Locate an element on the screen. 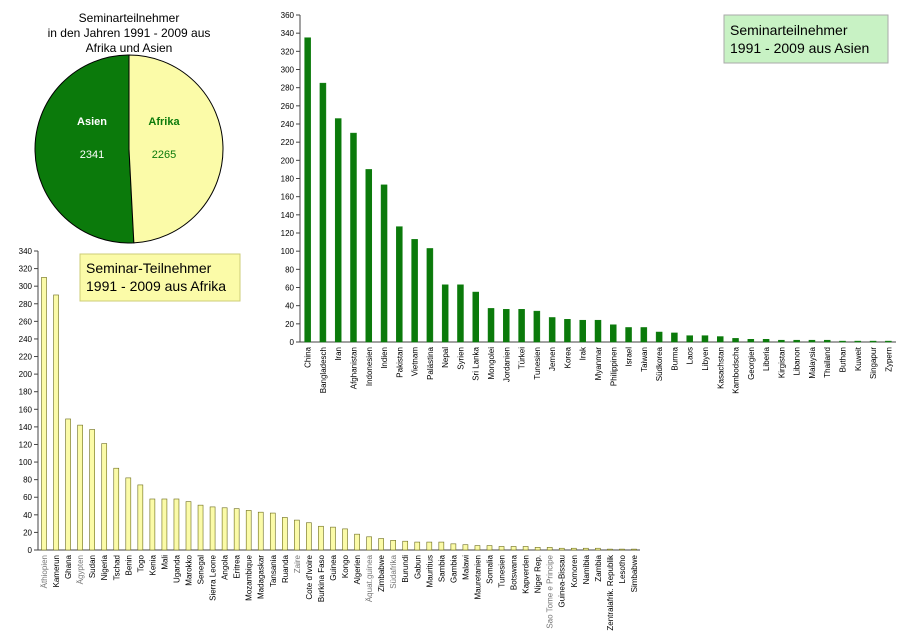  pie-label-afrika: Afrika is located at coordinates (164, 122).